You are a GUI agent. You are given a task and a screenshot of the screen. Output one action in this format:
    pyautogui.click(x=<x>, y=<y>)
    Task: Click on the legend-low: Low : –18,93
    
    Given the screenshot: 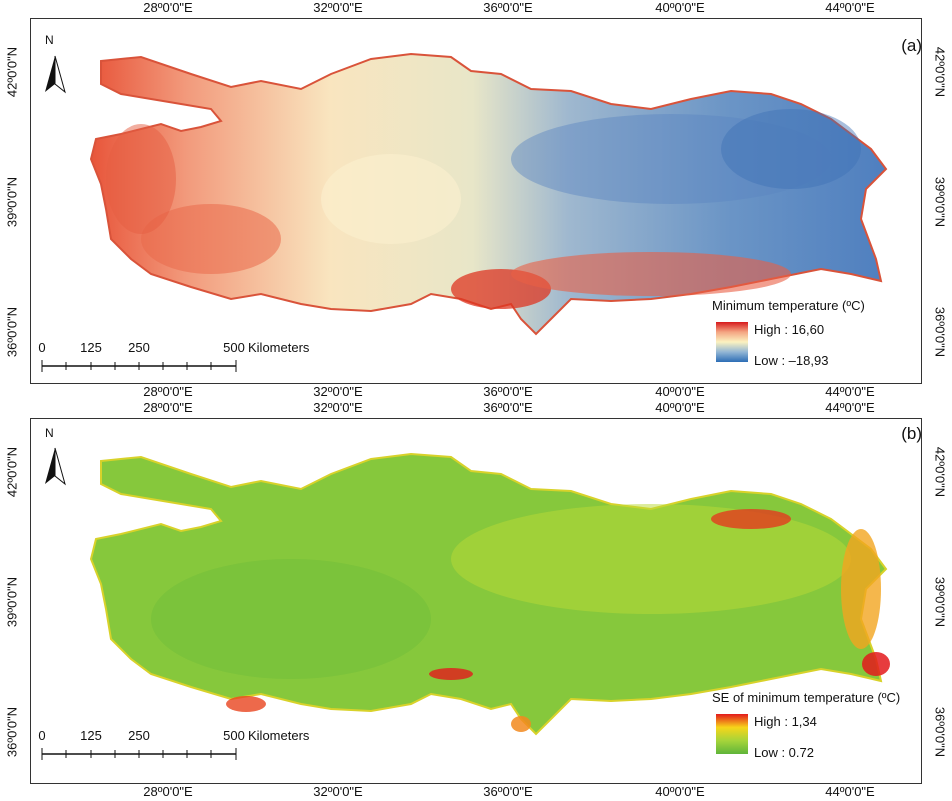 What is the action you would take?
    pyautogui.click(x=791, y=360)
    